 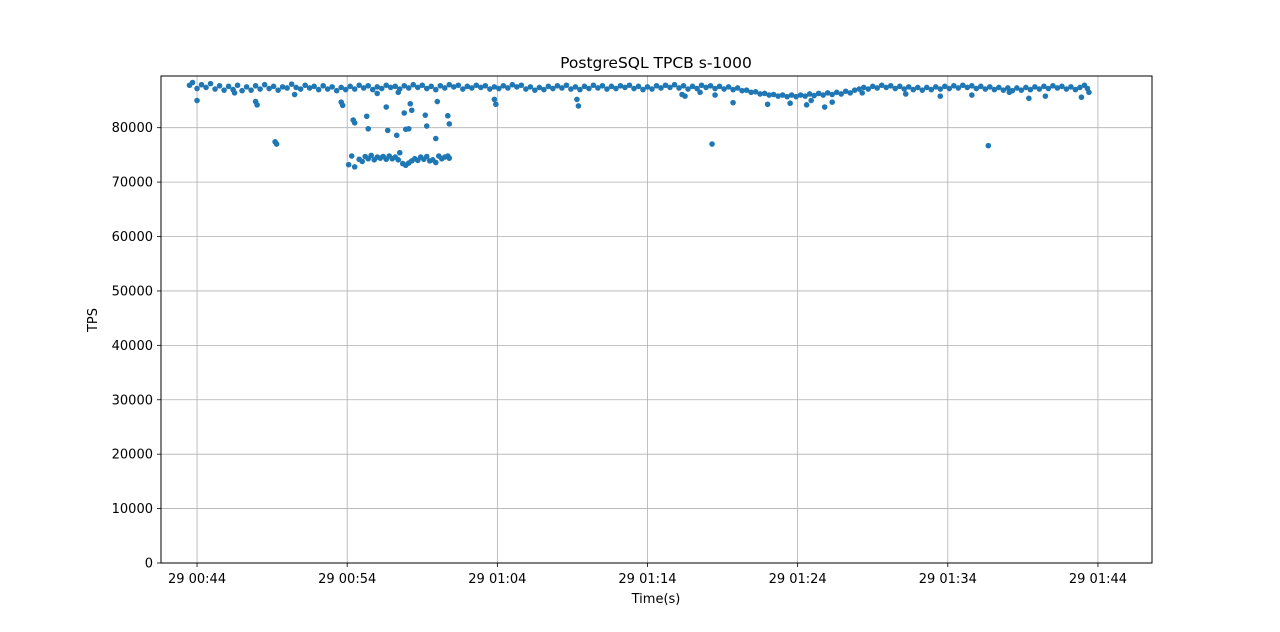 What do you see at coordinates (132, 346) in the screenshot?
I see `y-tick-label: 40000` at bounding box center [132, 346].